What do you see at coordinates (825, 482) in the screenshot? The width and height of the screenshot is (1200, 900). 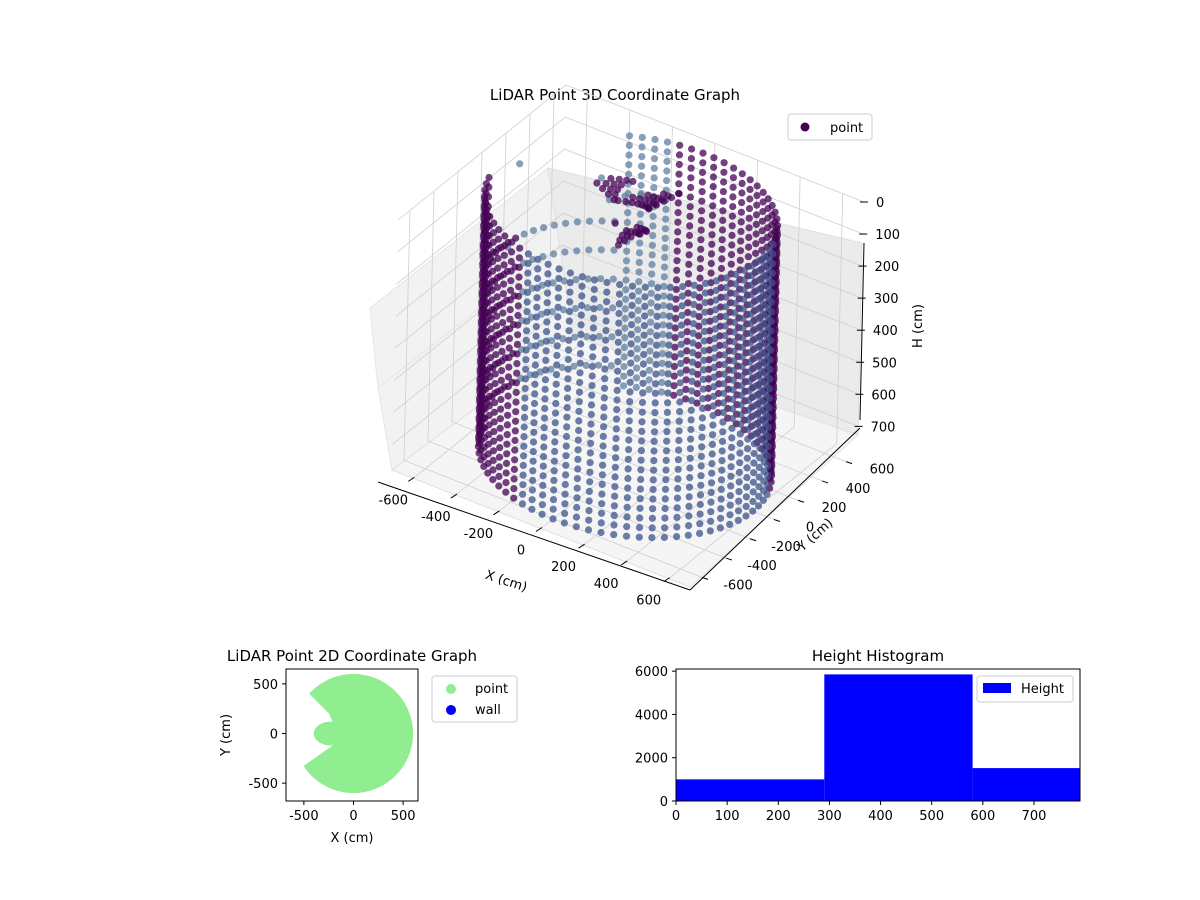 I see `y-tick-mark-3d` at bounding box center [825, 482].